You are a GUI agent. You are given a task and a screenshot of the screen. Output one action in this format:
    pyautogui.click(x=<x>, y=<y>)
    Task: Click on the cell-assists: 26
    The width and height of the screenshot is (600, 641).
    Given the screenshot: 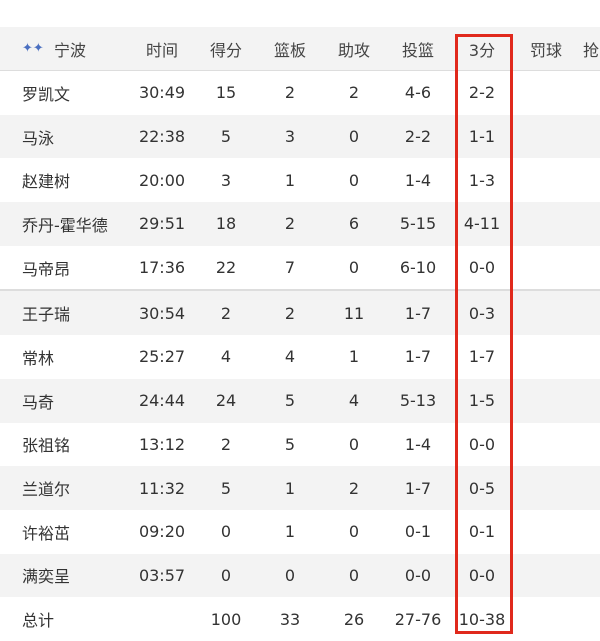 What is the action you would take?
    pyautogui.click(x=354, y=619)
    